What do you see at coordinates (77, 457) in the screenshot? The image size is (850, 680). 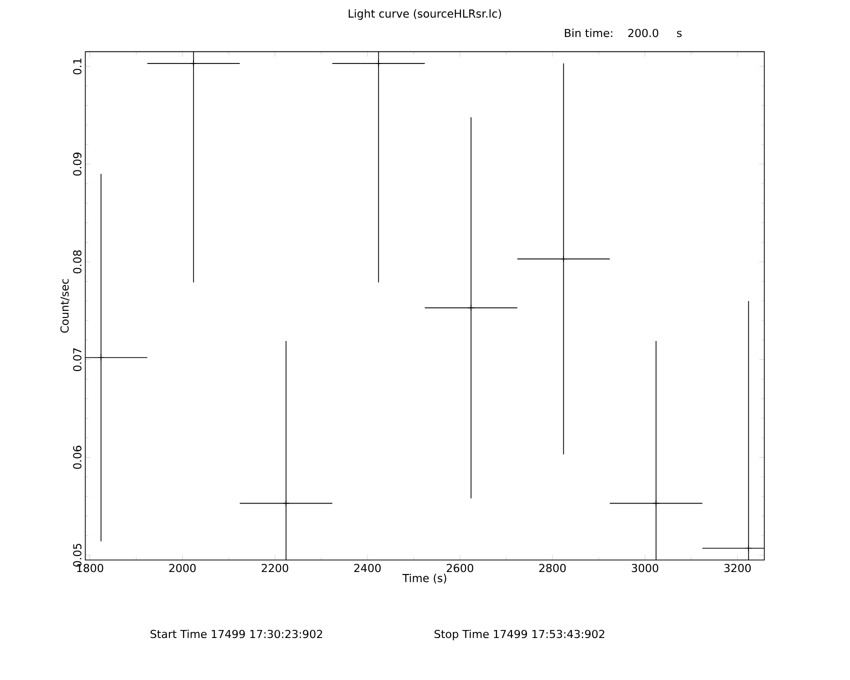 I see `y-tick-label: 0.06` at bounding box center [77, 457].